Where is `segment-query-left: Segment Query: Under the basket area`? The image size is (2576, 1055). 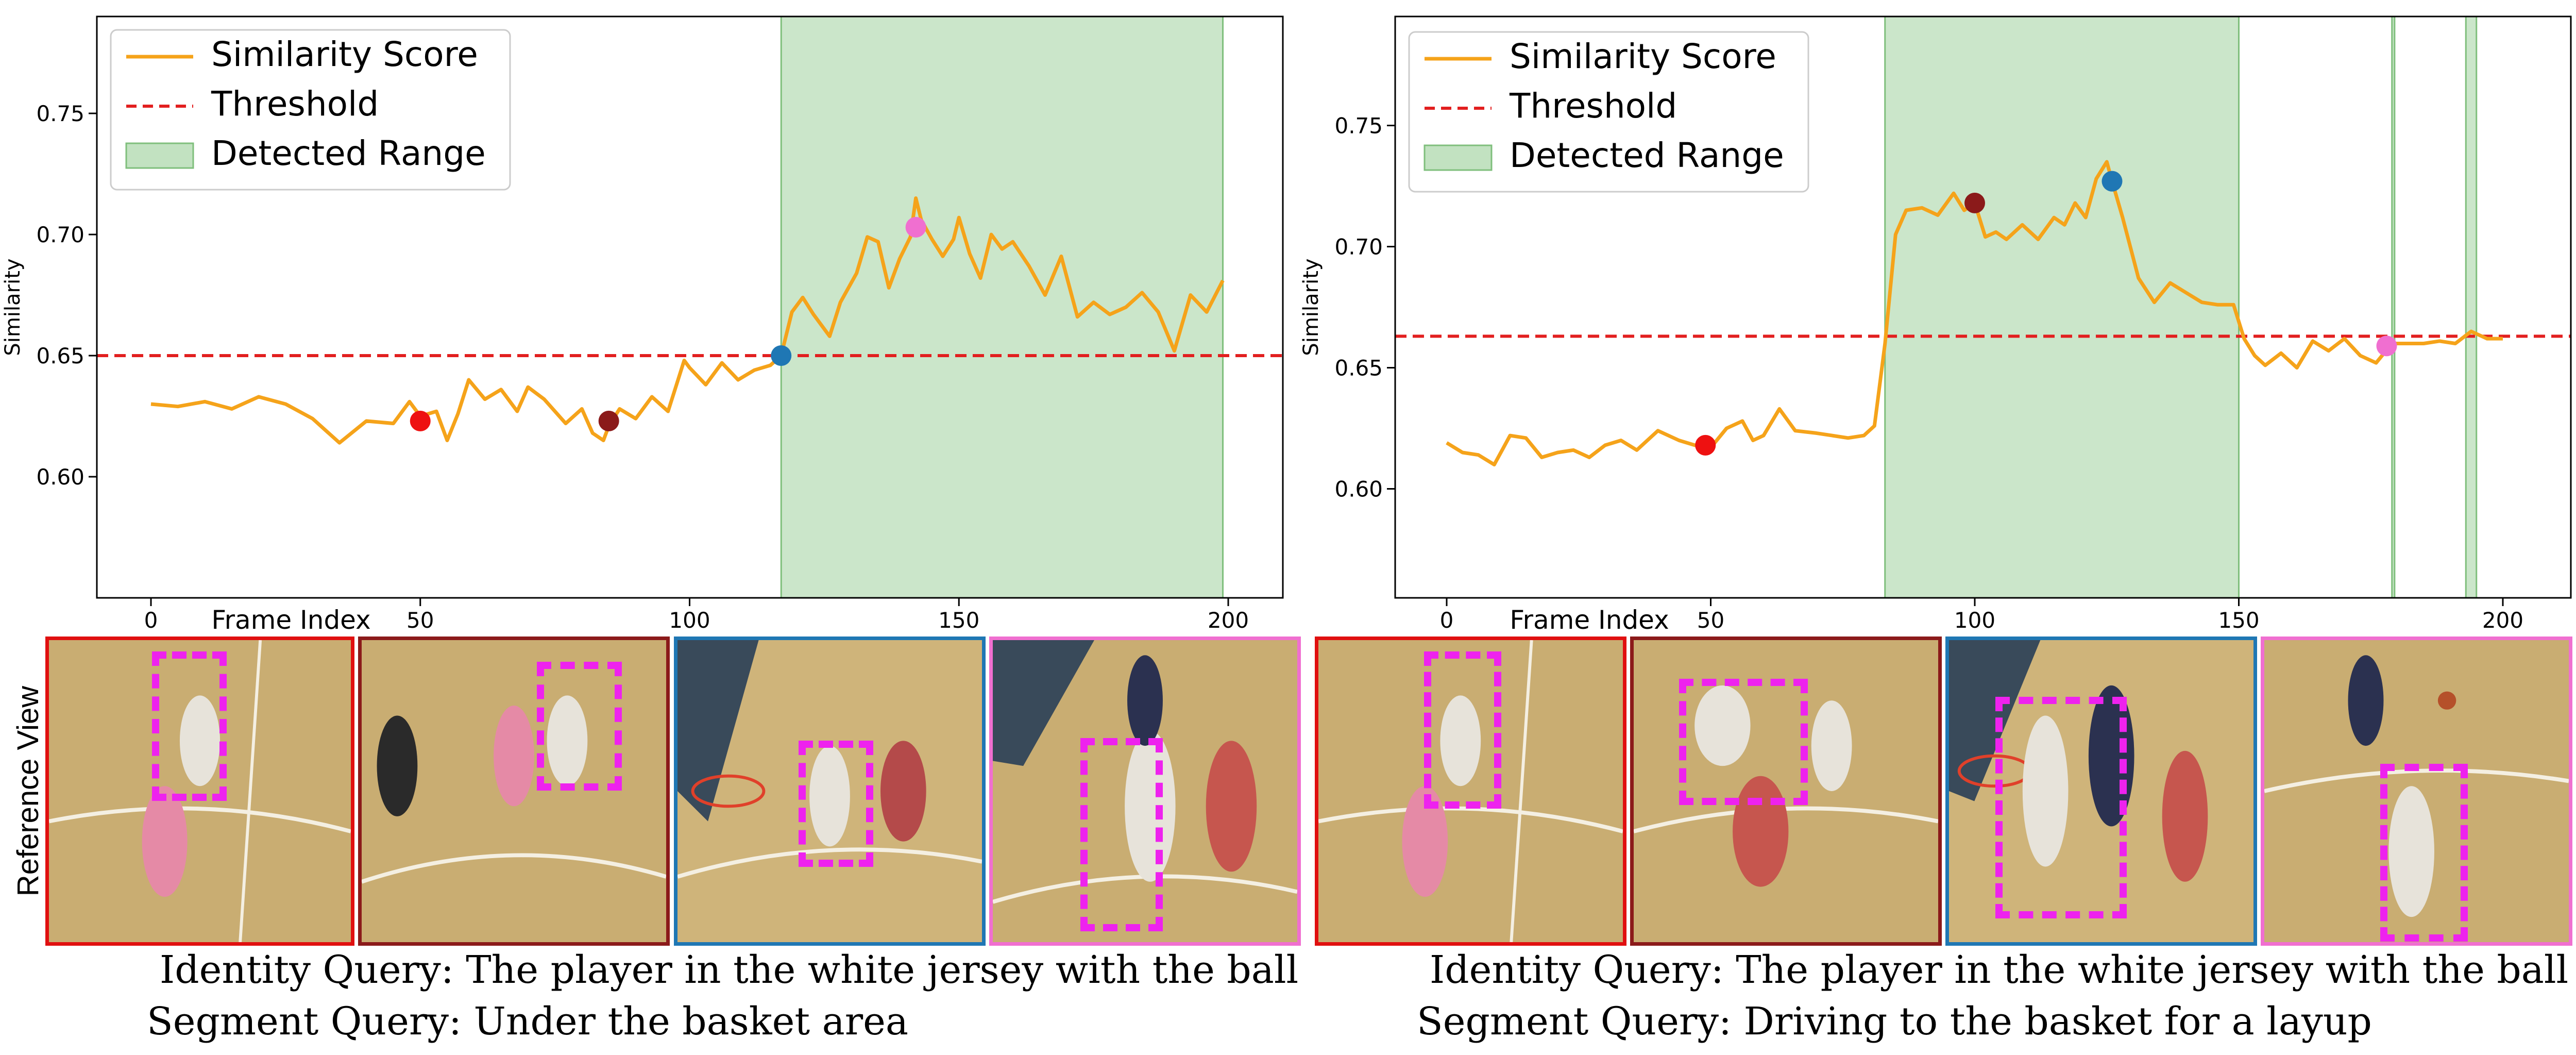
segment-query-left: Segment Query: Under the basket area is located at coordinates (528, 1021).